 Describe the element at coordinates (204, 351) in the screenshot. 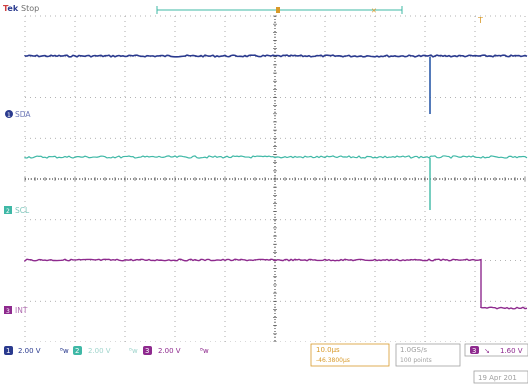

I see `bandwidth-limit-icon-3: ᴮw` at that location.